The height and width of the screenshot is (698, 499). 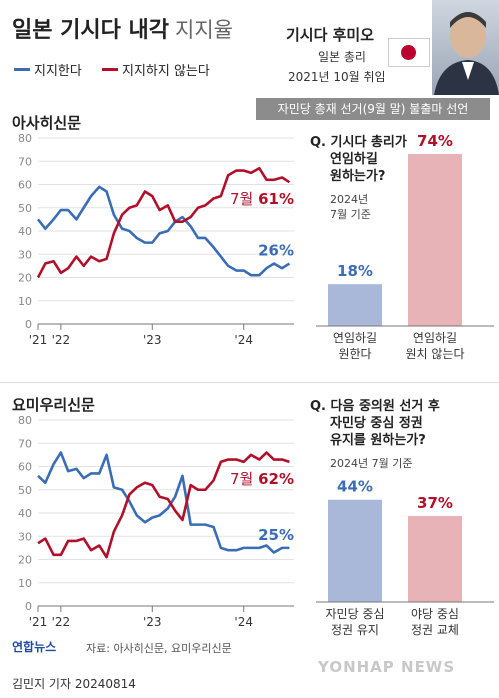 I want to click on title-subtitle: 지지율, so click(x=204, y=30).